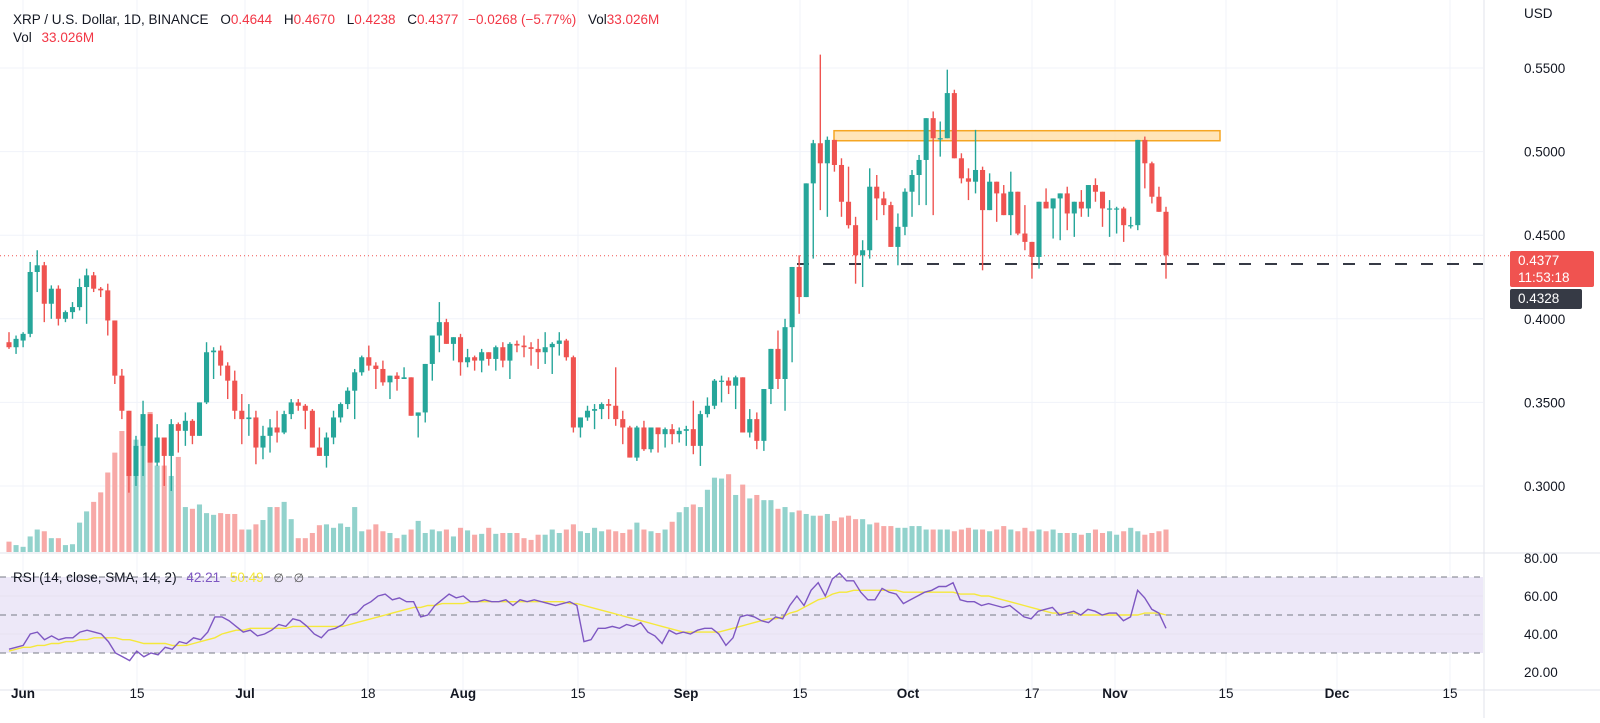 Image resolution: width=1600 pixels, height=723 pixels. Describe the element at coordinates (597, 19) in the screenshot. I see `vol-label: Vol` at that location.